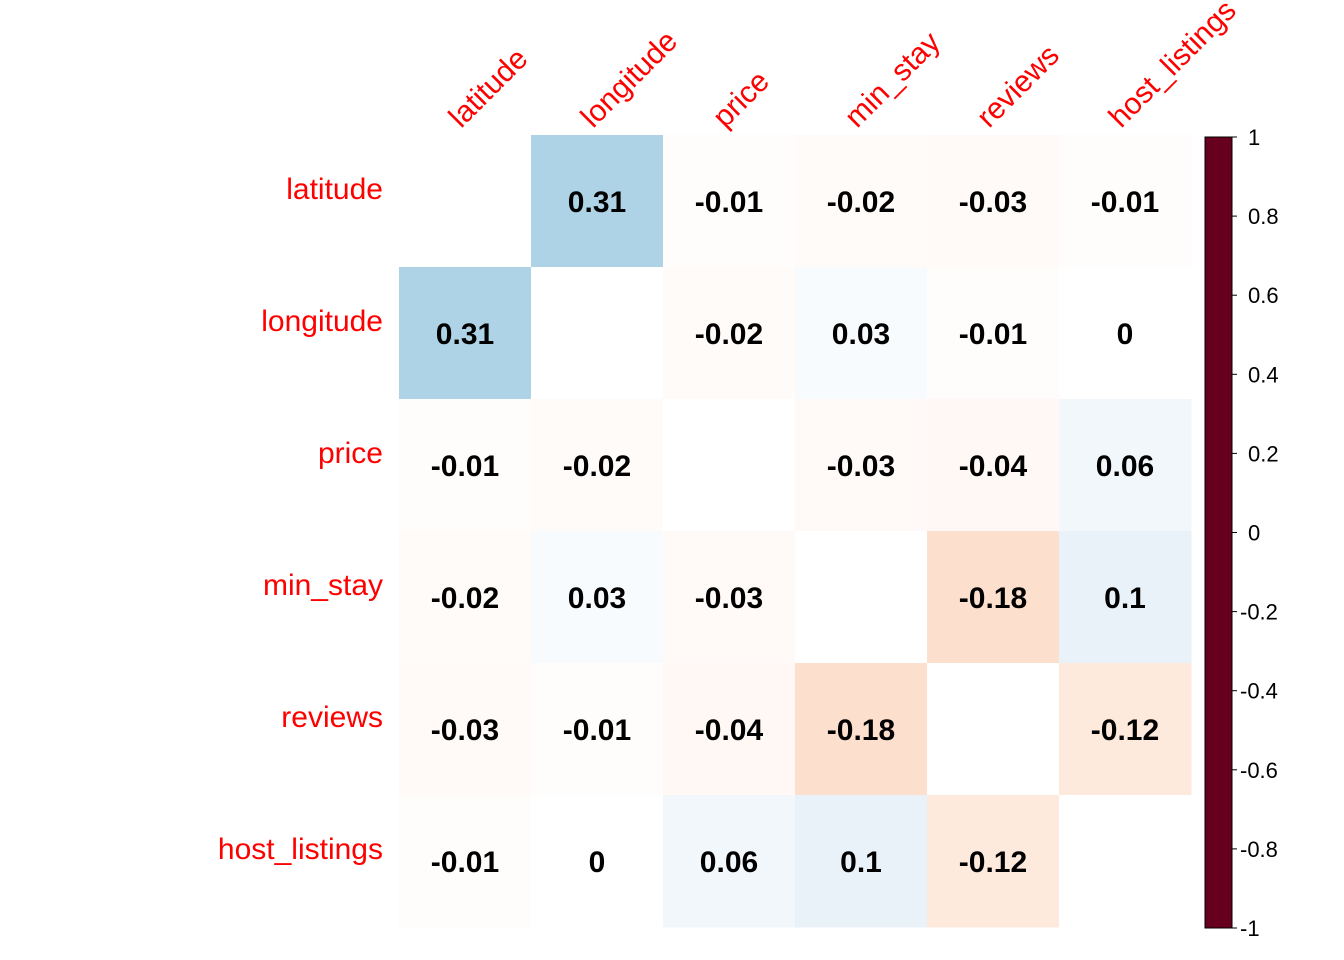 Image resolution: width=1344 pixels, height=960 pixels. Describe the element at coordinates (1254, 533) in the screenshot. I see `color-legend-tick-label: 0` at that location.